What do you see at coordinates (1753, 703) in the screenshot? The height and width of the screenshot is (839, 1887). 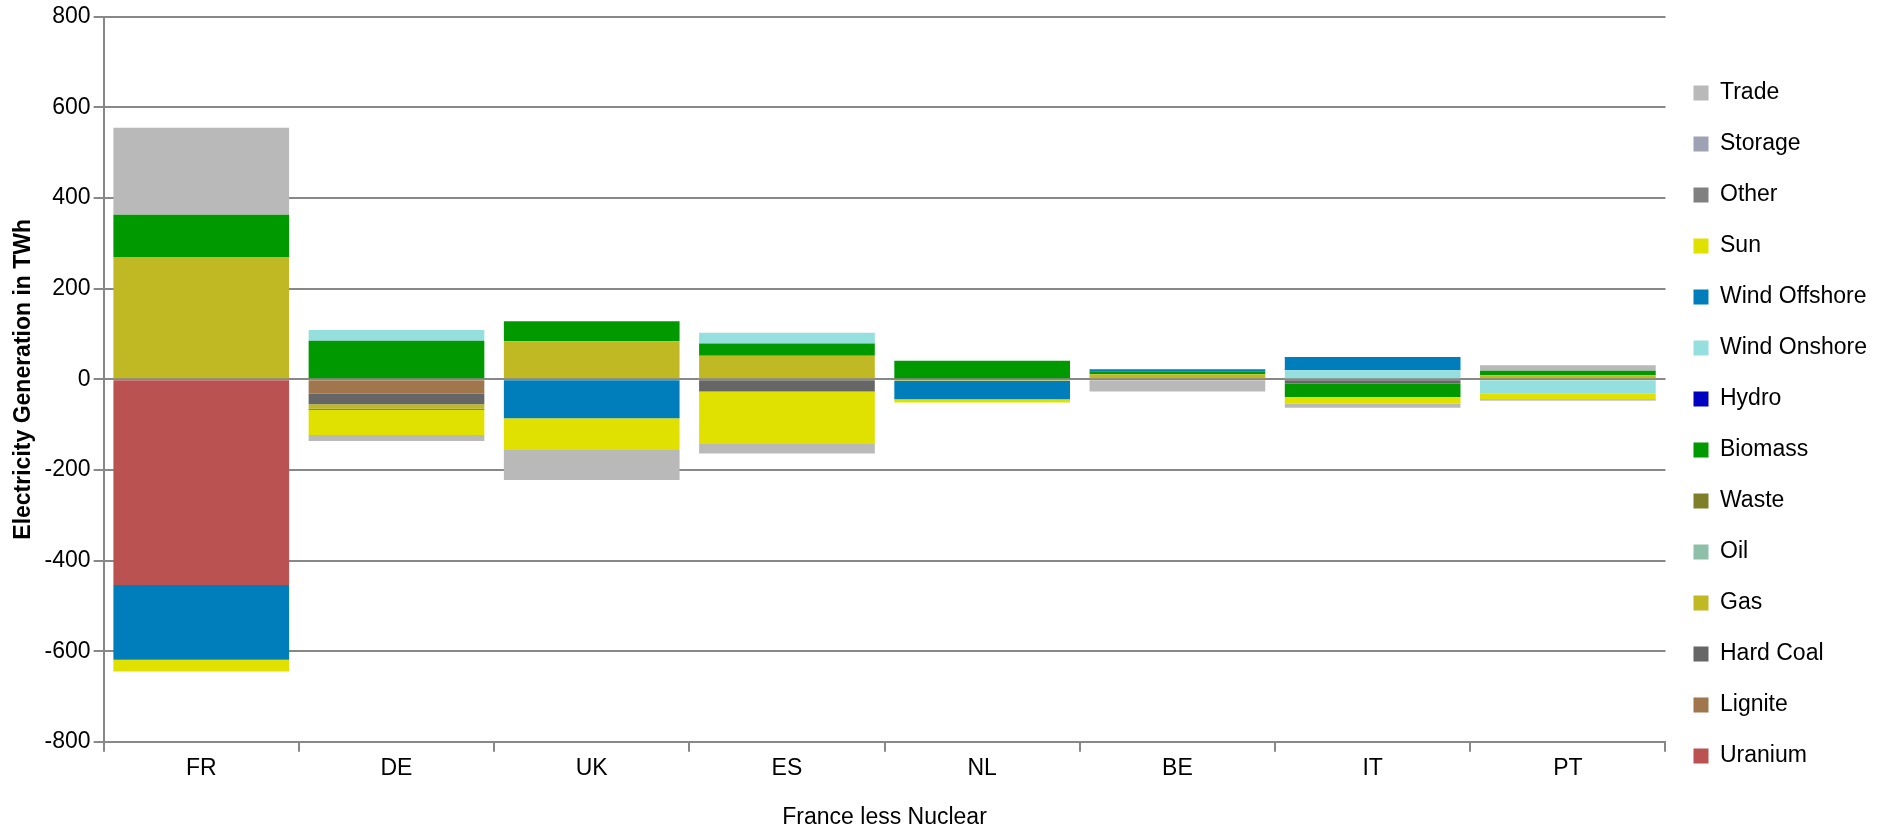 I see `legend-label: Lignite` at bounding box center [1753, 703].